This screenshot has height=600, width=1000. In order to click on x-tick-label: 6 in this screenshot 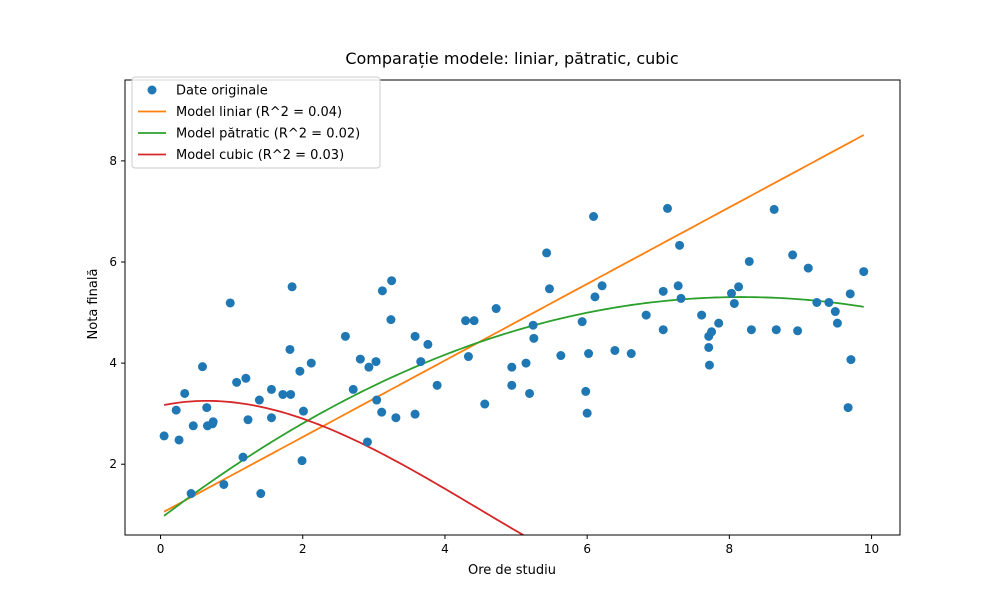, I will do `click(587, 549)`.